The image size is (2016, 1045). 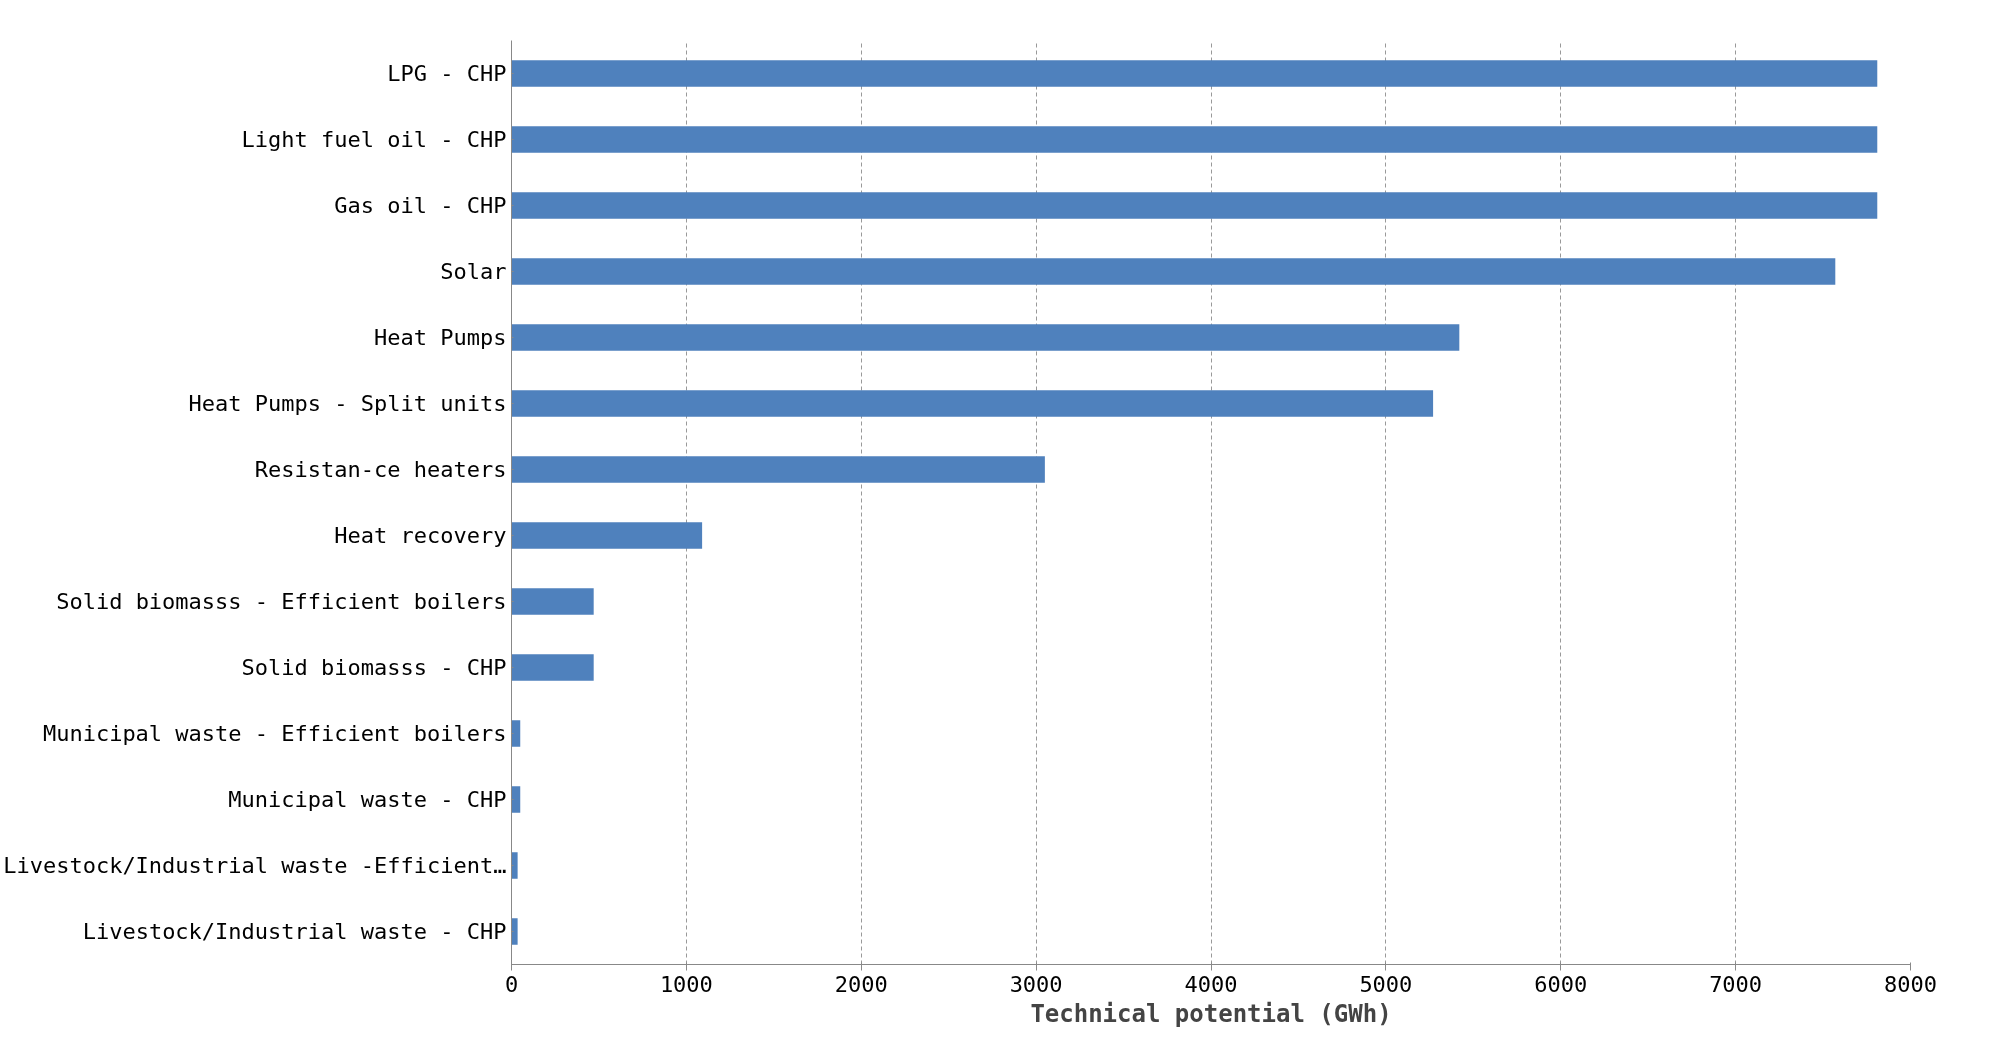 What do you see at coordinates (1561, 984) in the screenshot?
I see `x-tick-label: 6000` at bounding box center [1561, 984].